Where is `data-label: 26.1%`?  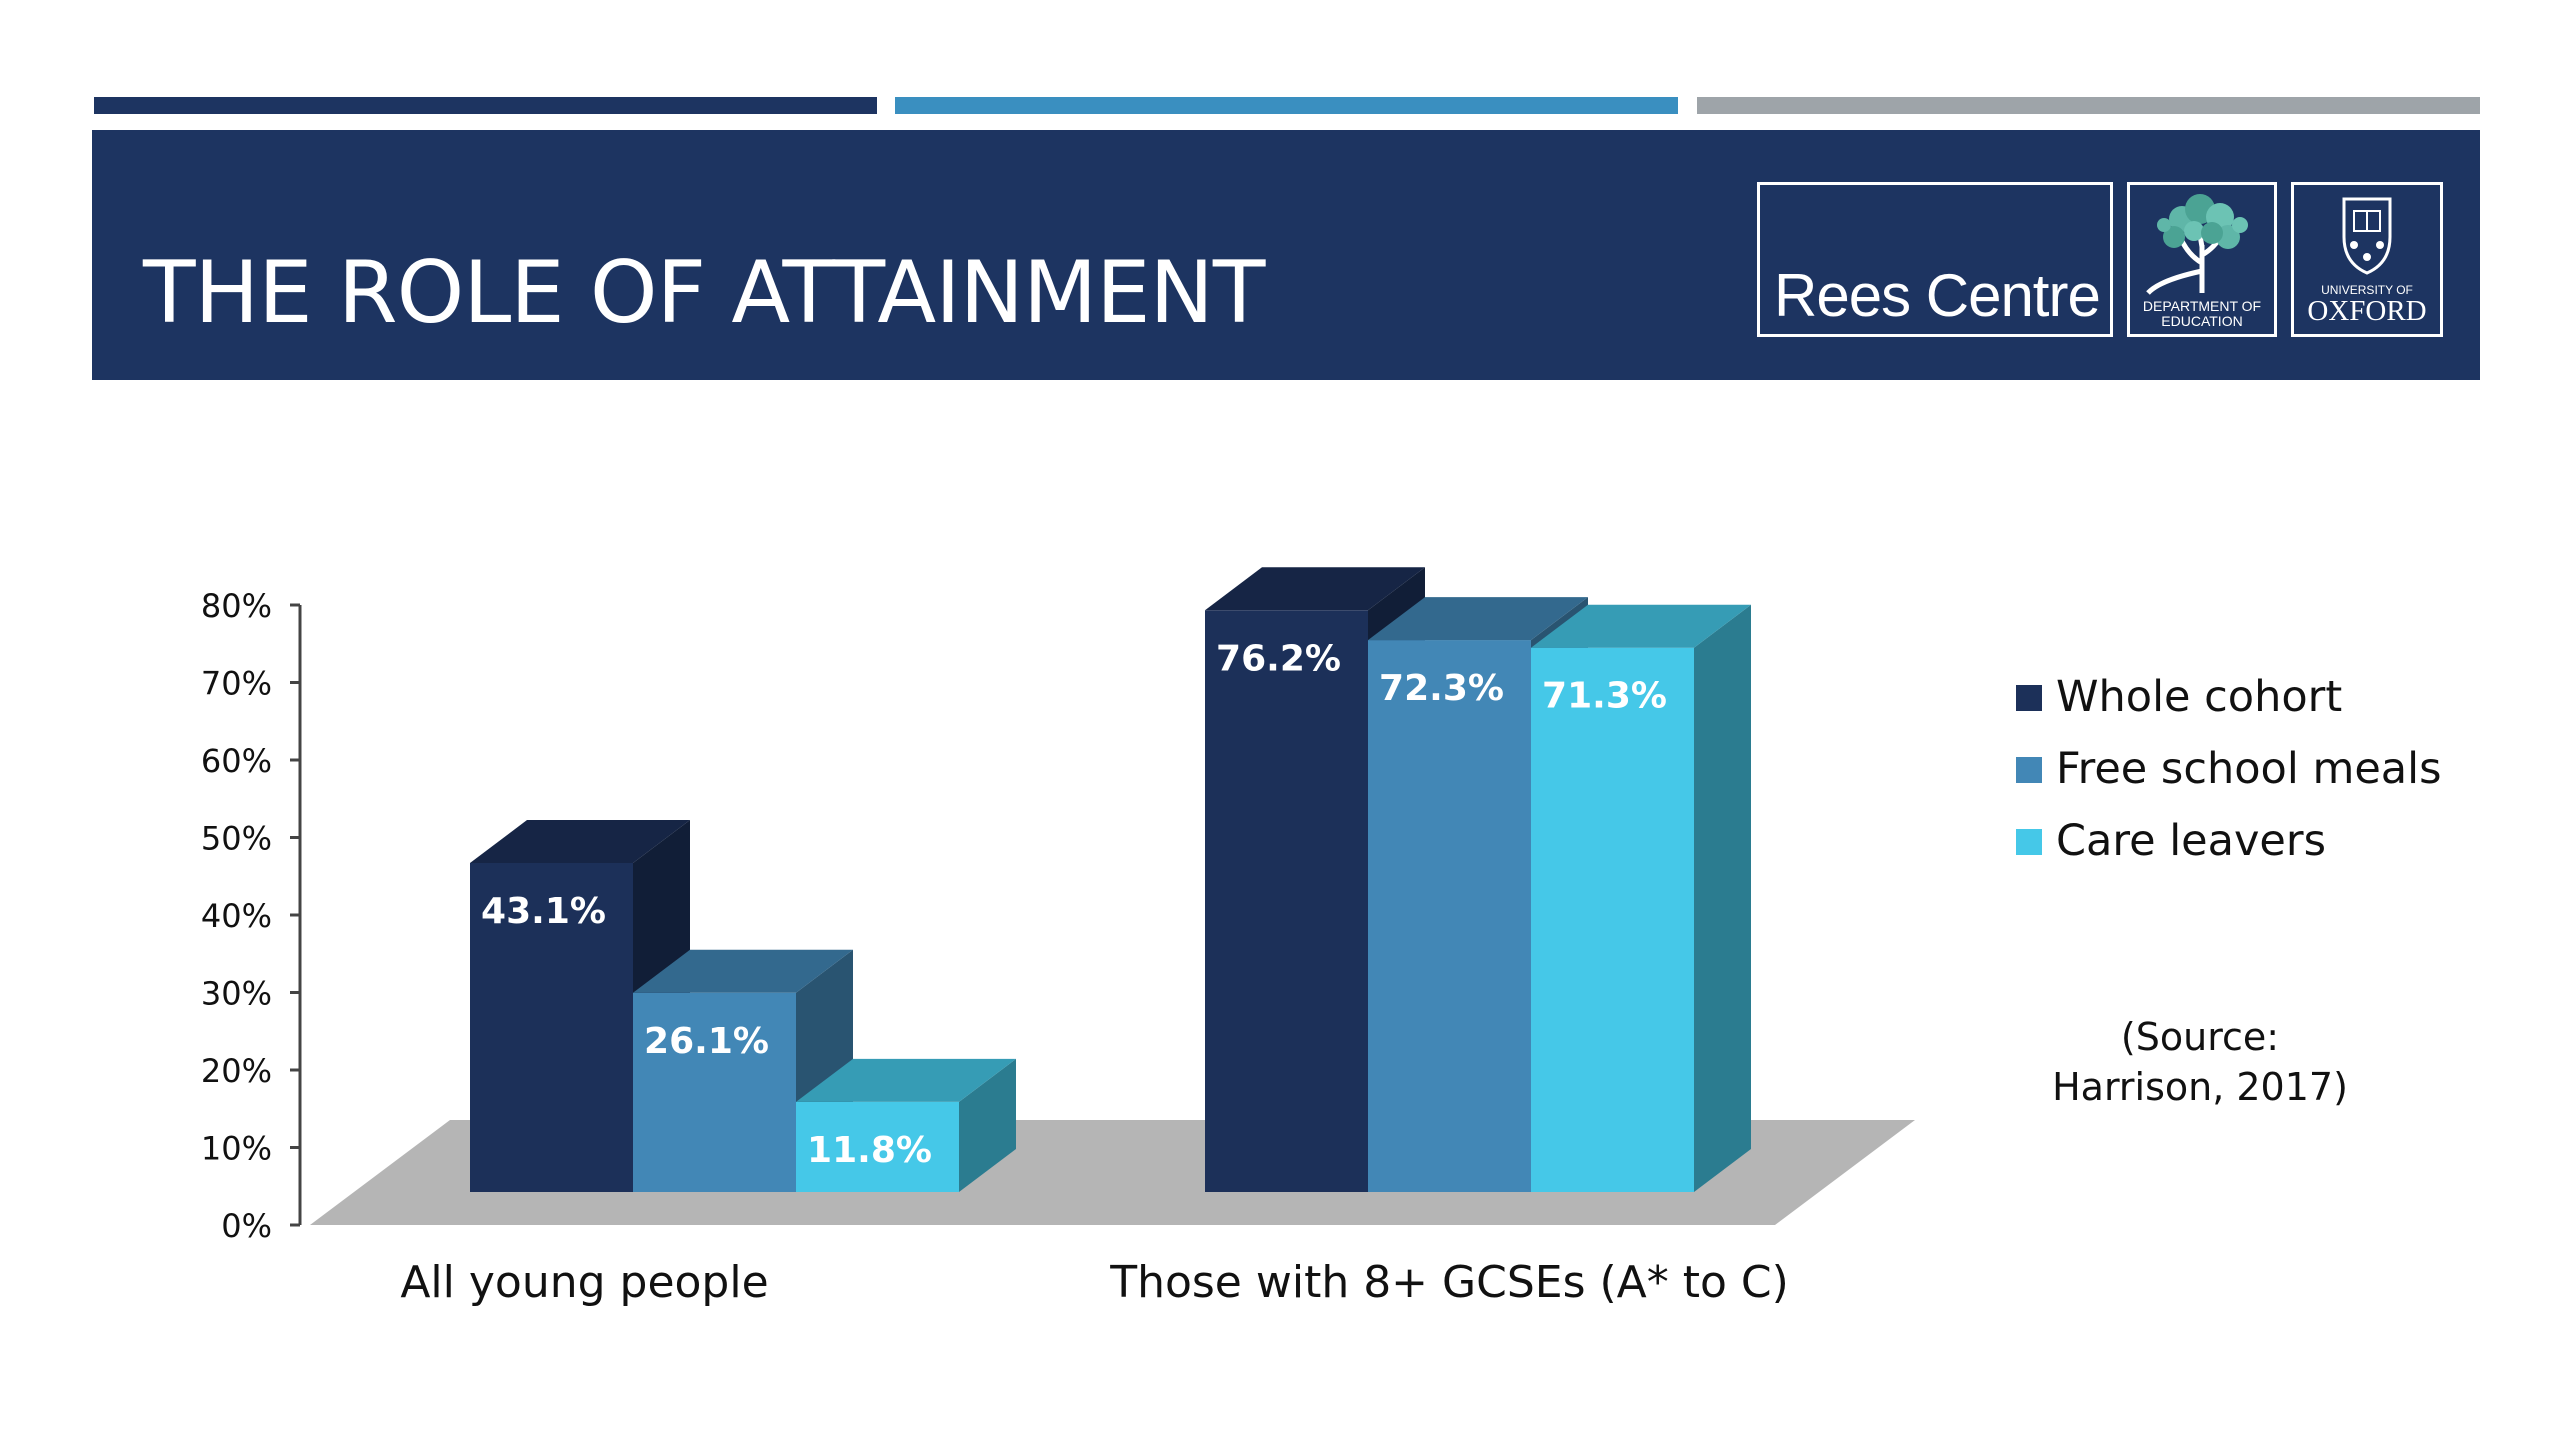
data-label: 26.1% is located at coordinates (706, 1041).